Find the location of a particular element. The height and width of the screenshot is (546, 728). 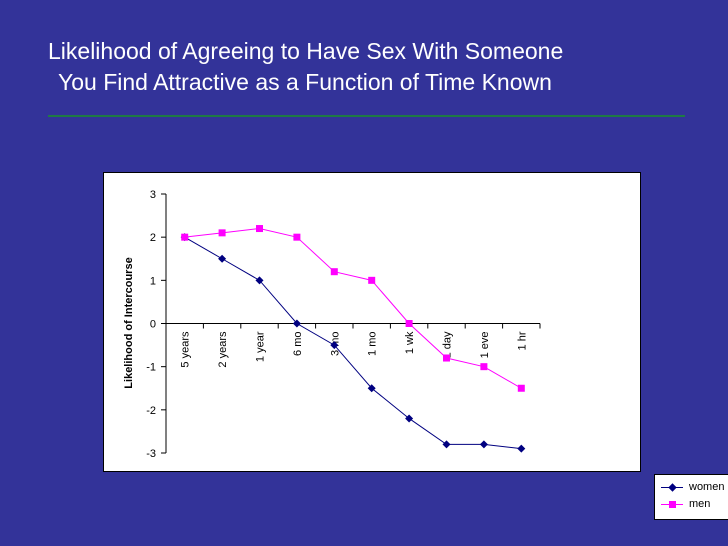

x-tick-label: 1 wk is located at coordinates (410, 342).